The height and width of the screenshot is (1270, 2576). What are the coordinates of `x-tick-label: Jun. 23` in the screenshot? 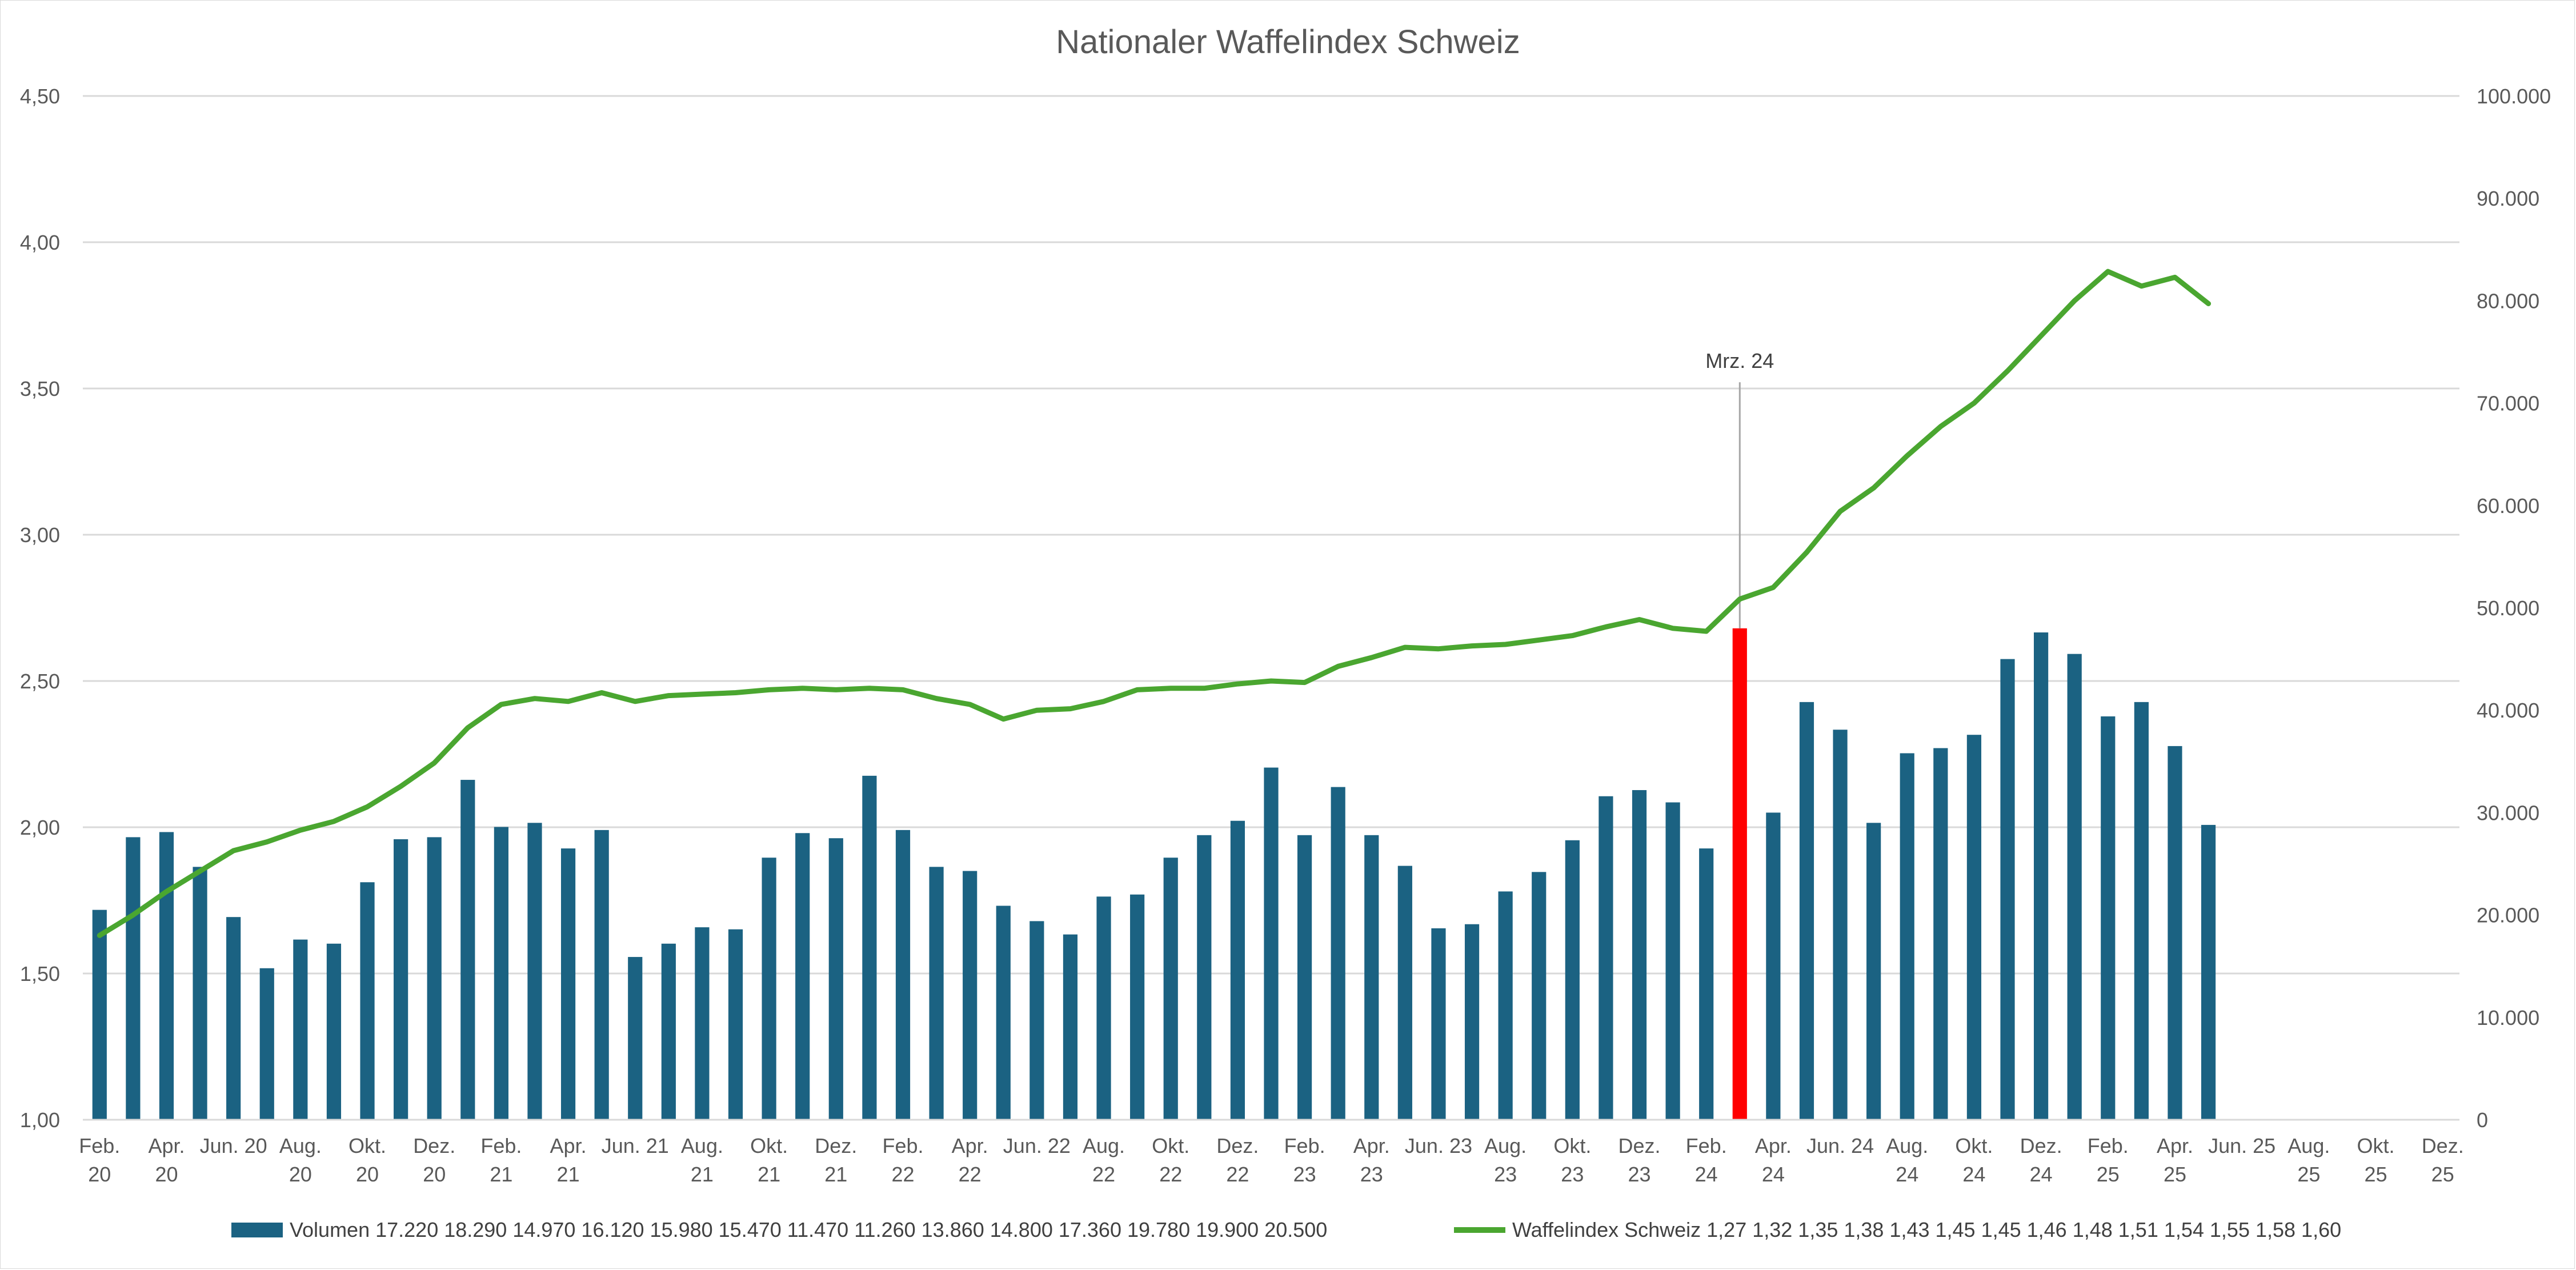 It's located at (1438, 1145).